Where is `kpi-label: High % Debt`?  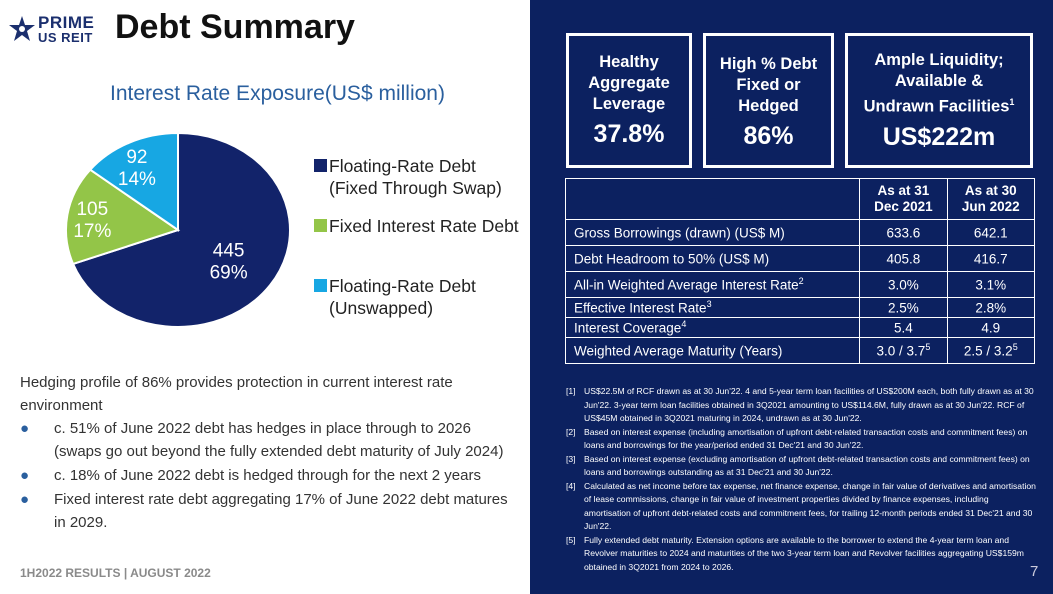 kpi-label: High % Debt is located at coordinates (768, 64).